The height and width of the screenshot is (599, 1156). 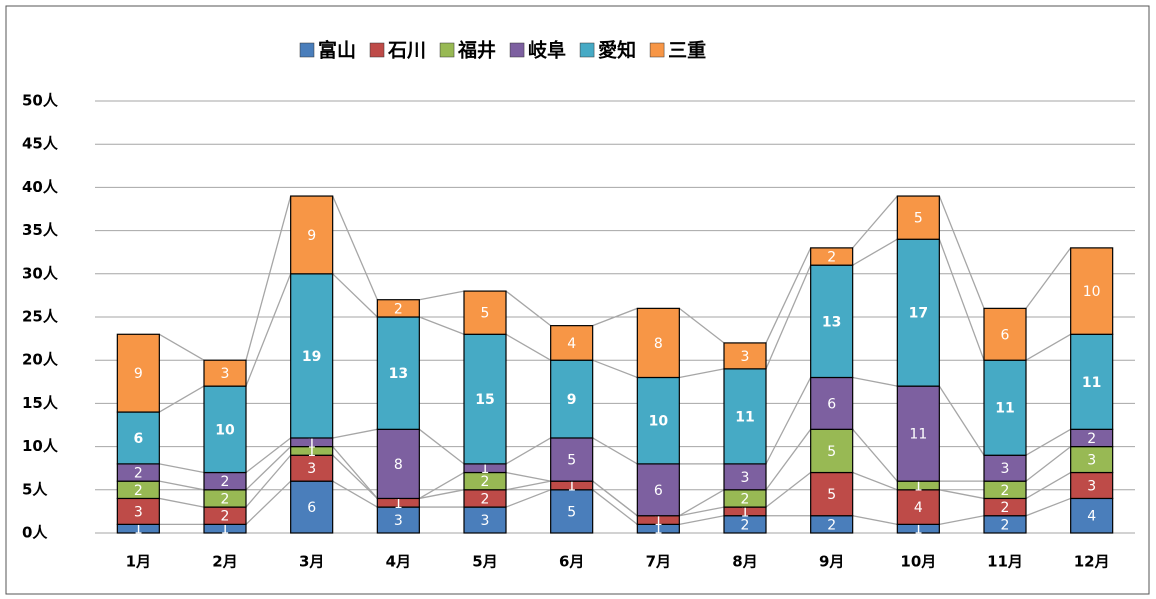 What do you see at coordinates (831, 322) in the screenshot?
I see `data-label: 13` at bounding box center [831, 322].